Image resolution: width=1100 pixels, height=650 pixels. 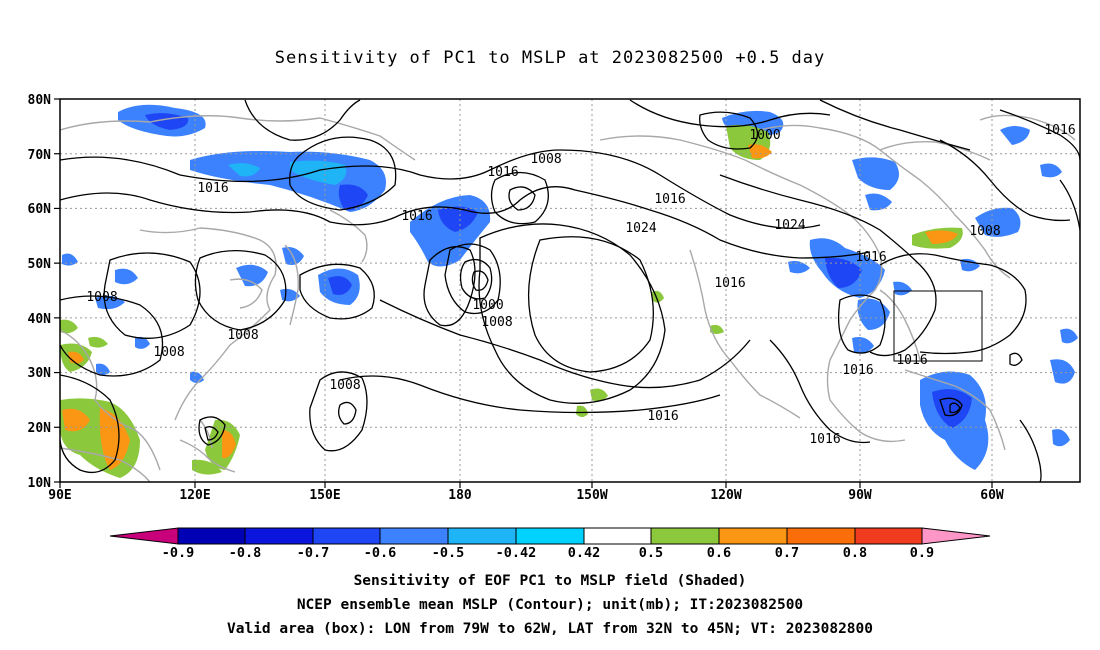 I want to click on colorbar-label: 0.7, so click(x=787, y=553).